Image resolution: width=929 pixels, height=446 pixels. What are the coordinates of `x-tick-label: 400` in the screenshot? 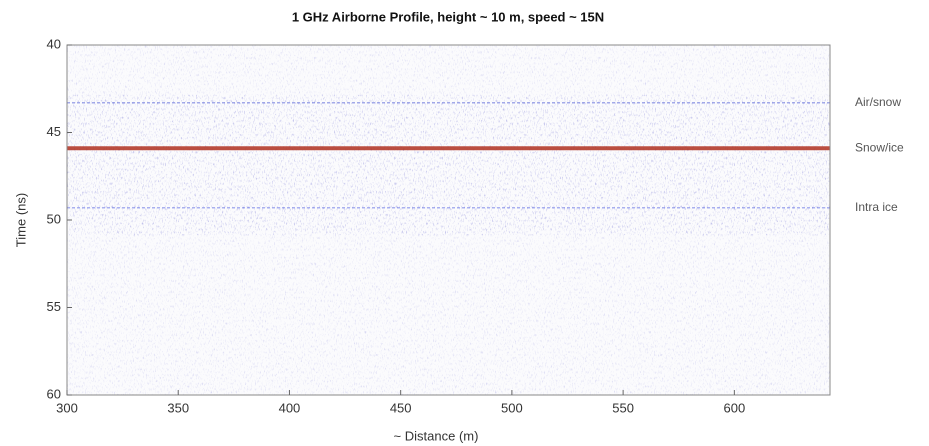 It's located at (290, 407).